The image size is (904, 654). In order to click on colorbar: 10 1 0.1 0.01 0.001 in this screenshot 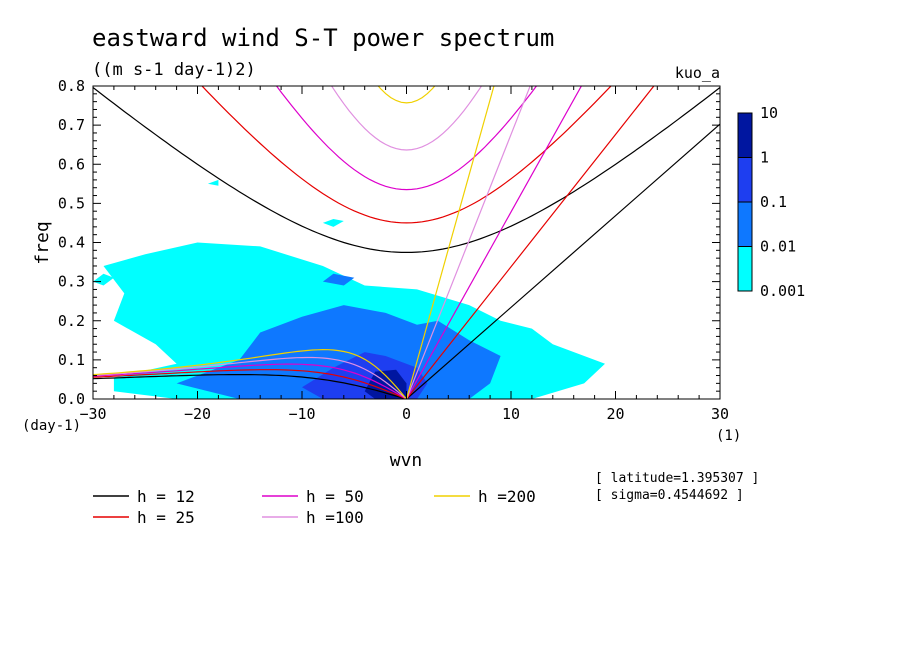, I will do `click(771, 202)`.